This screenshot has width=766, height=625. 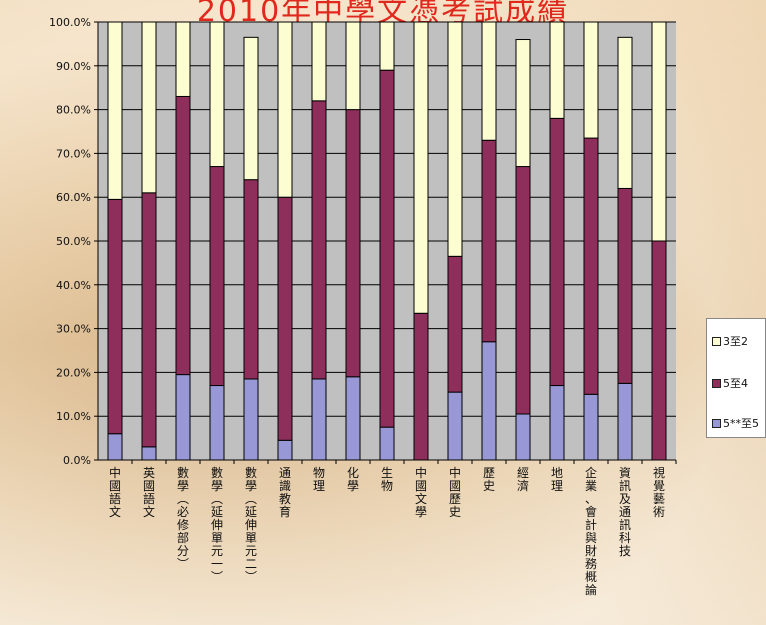 I want to click on y-tick-label: 10.0%, so click(x=73, y=416).